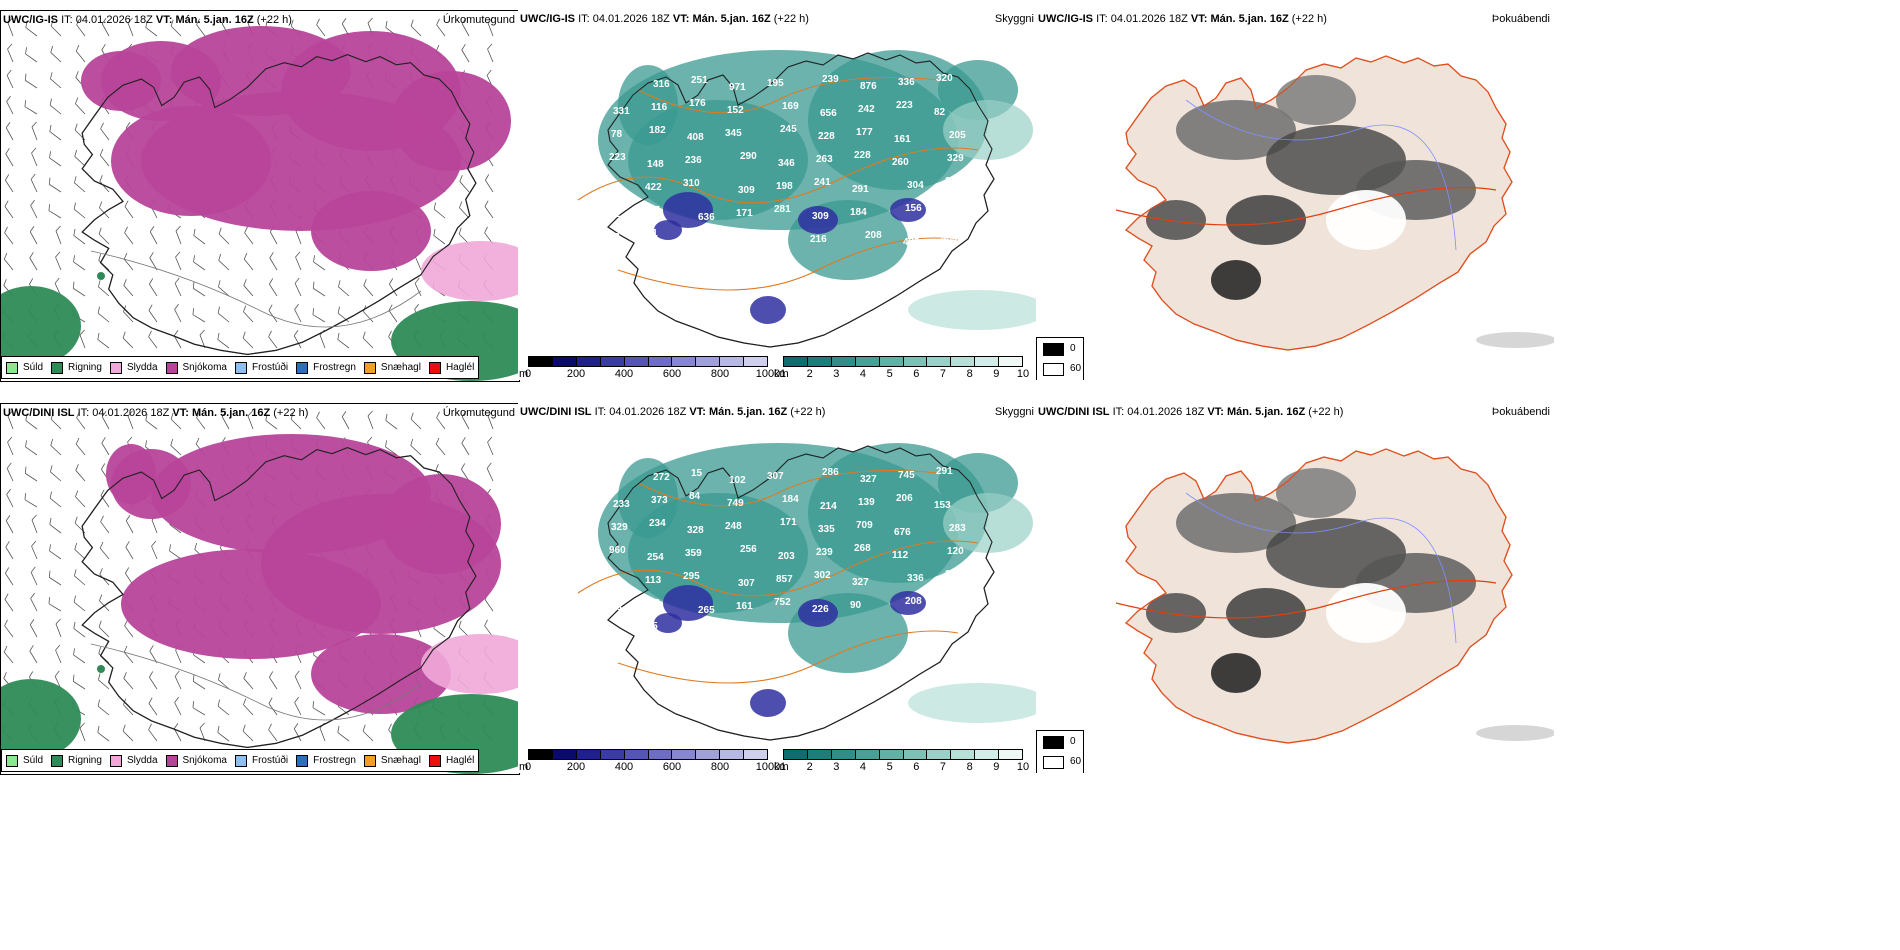 This screenshot has width=1900, height=950. Describe the element at coordinates (820, 216) in the screenshot. I see `cloudbase-value-label: 309` at that location.